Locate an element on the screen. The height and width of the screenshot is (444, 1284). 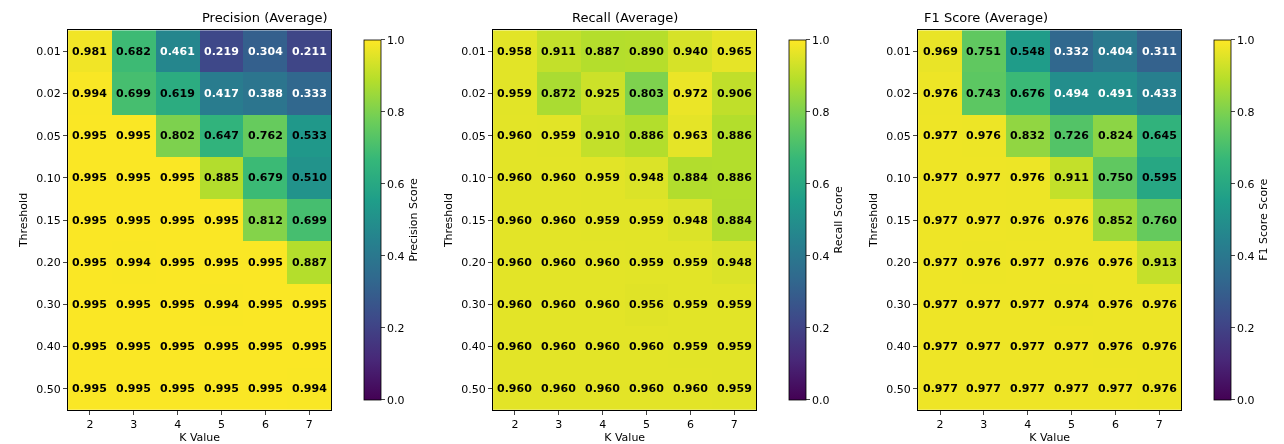
data-label: 0.981 is located at coordinates (89, 51).